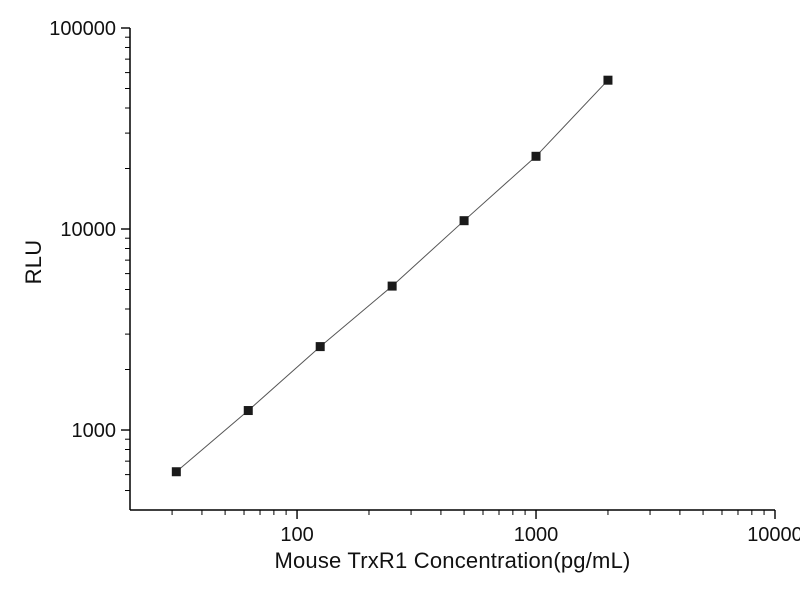  I want to click on x-tick-label: 1000, so click(536, 535).